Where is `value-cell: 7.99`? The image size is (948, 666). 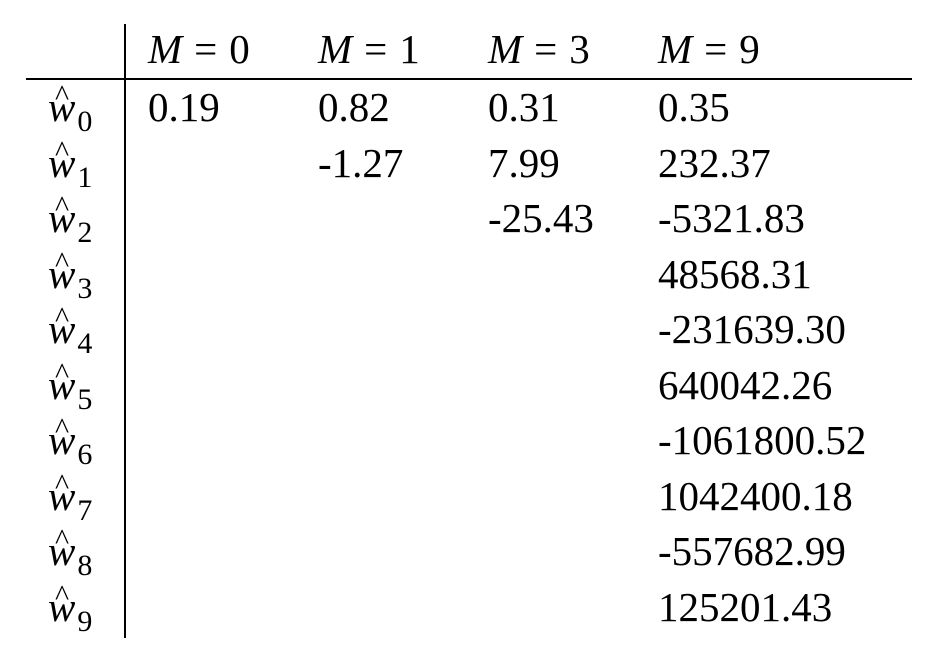
value-cell: 7.99 is located at coordinates (524, 162).